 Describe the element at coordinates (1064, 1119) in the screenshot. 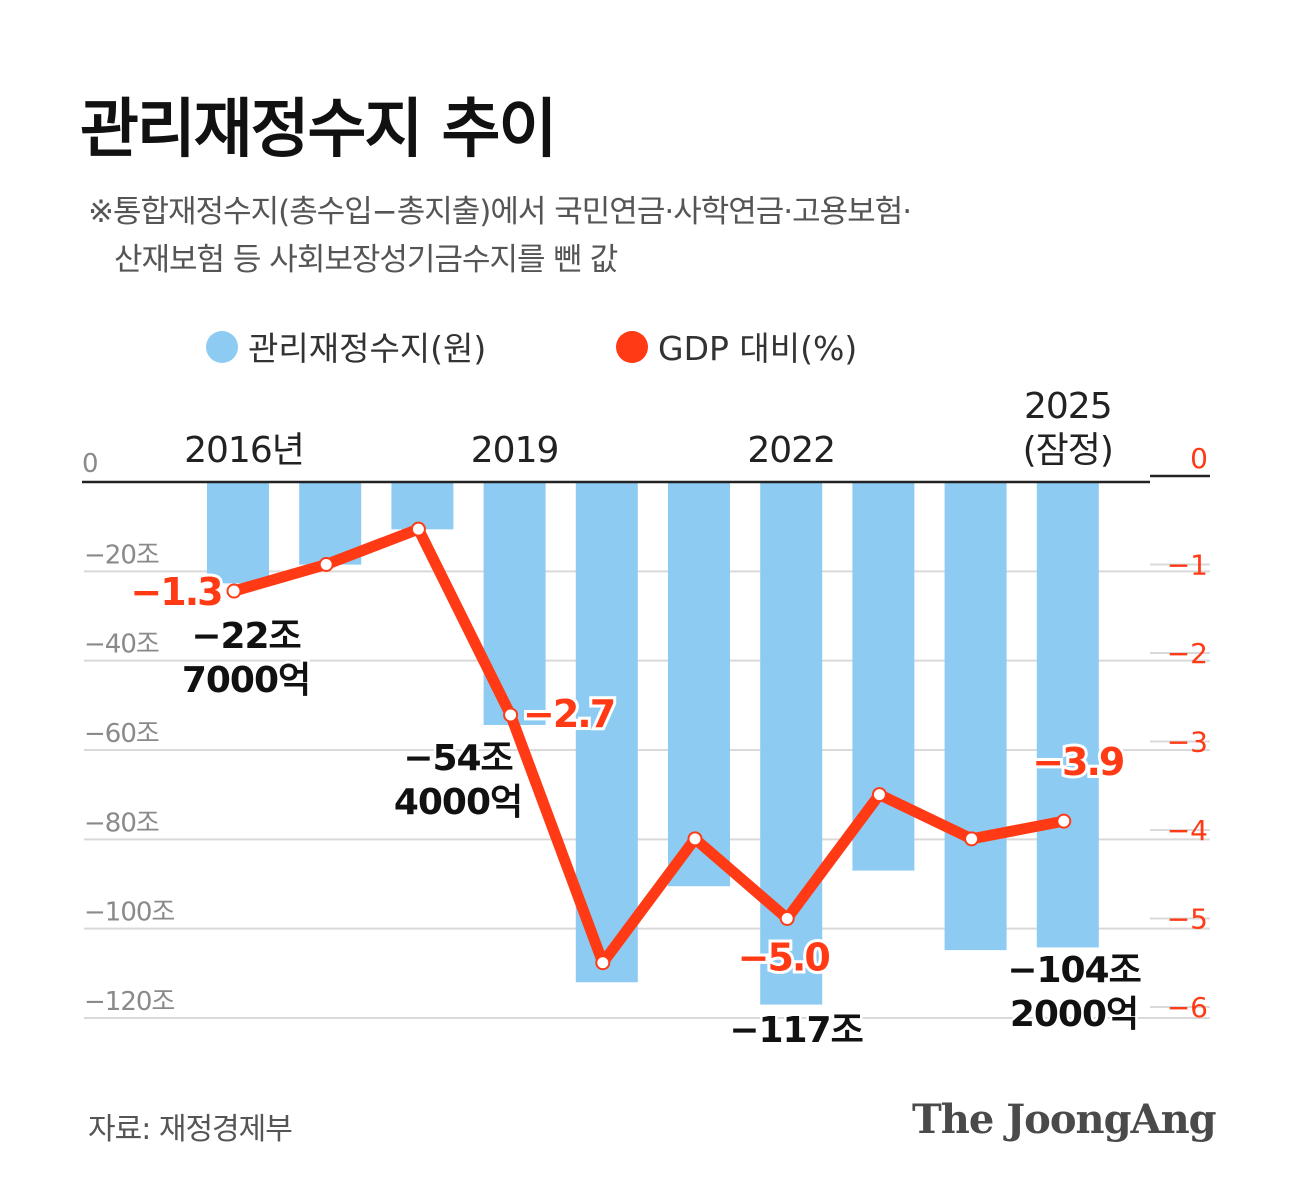

I see `brand-logo: The JoongAng` at that location.